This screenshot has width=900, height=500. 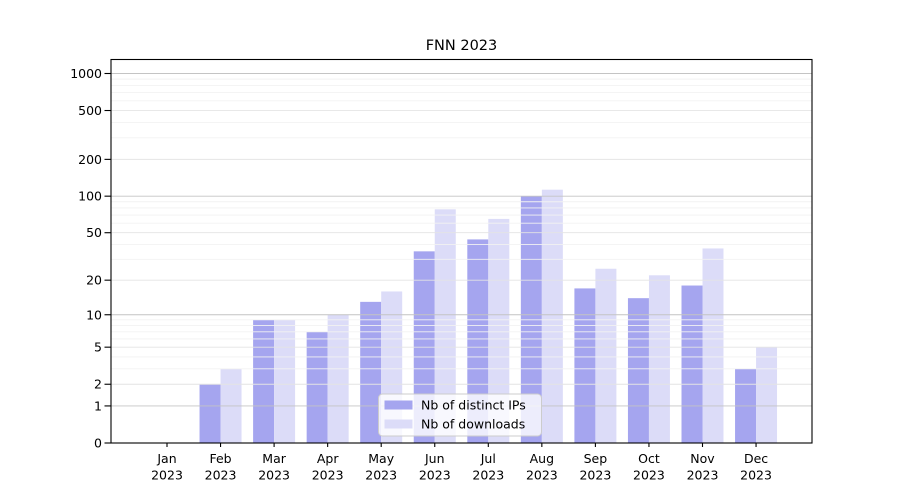 What do you see at coordinates (767, 395) in the screenshot?
I see `bar-downloads-dec` at bounding box center [767, 395].